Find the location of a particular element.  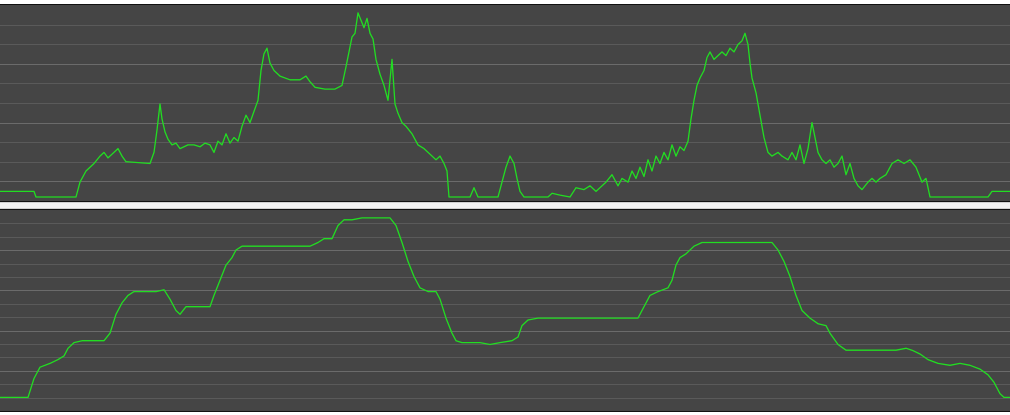

panel-separator is located at coordinates (505, 205).